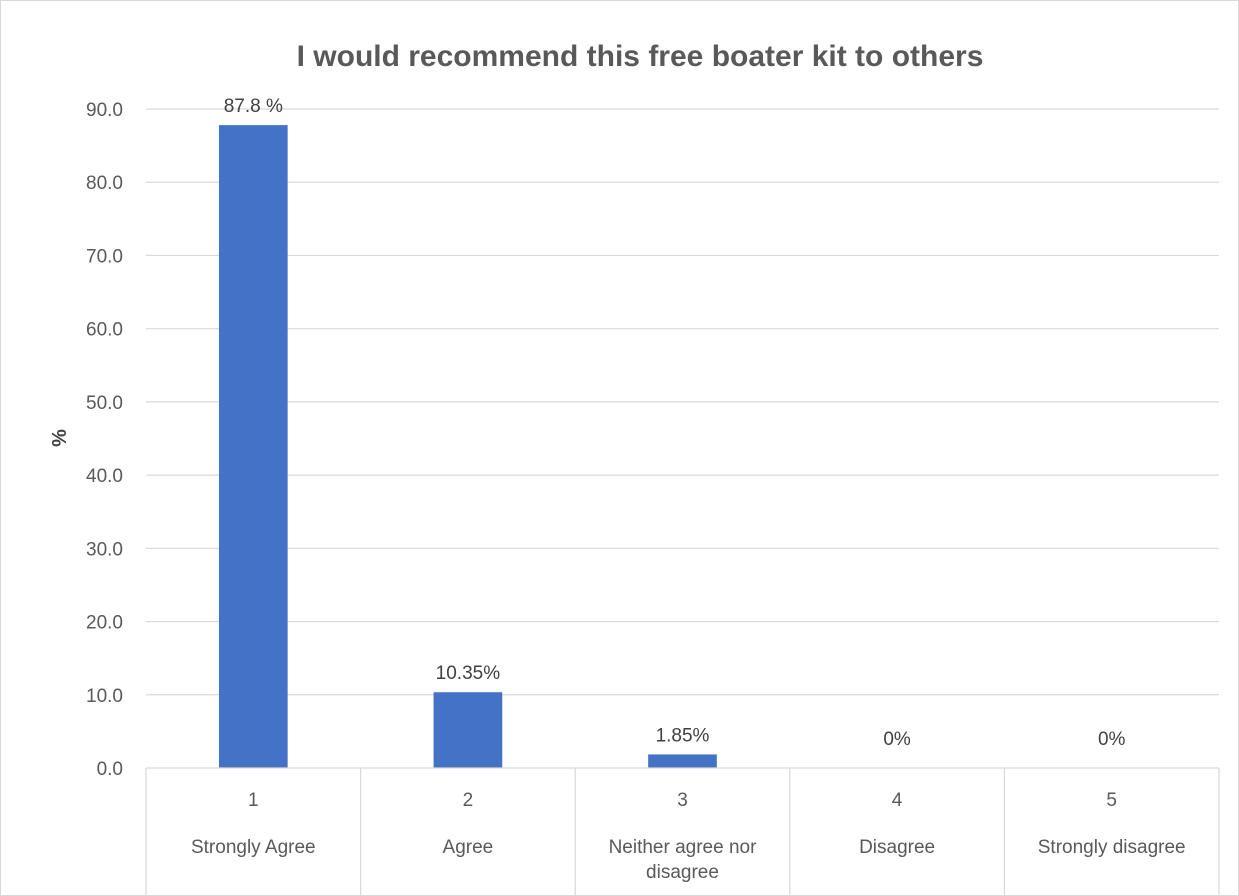 Image resolution: width=1239 pixels, height=896 pixels. Describe the element at coordinates (104, 476) in the screenshot. I see `y-tick-label: 40.0` at that location.